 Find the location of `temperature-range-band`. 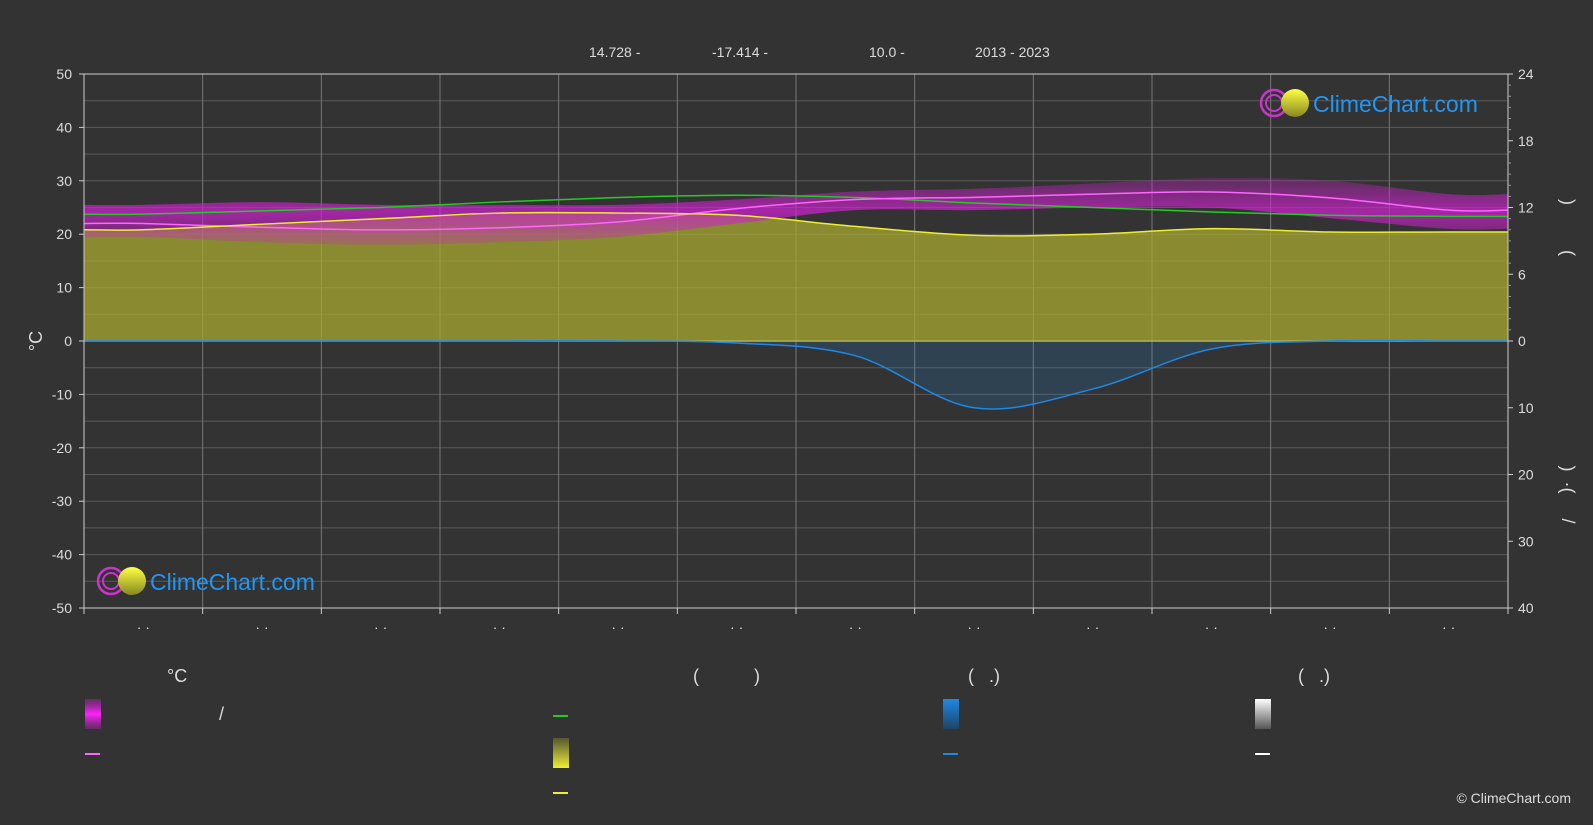

temperature-range-band is located at coordinates (796, 211).